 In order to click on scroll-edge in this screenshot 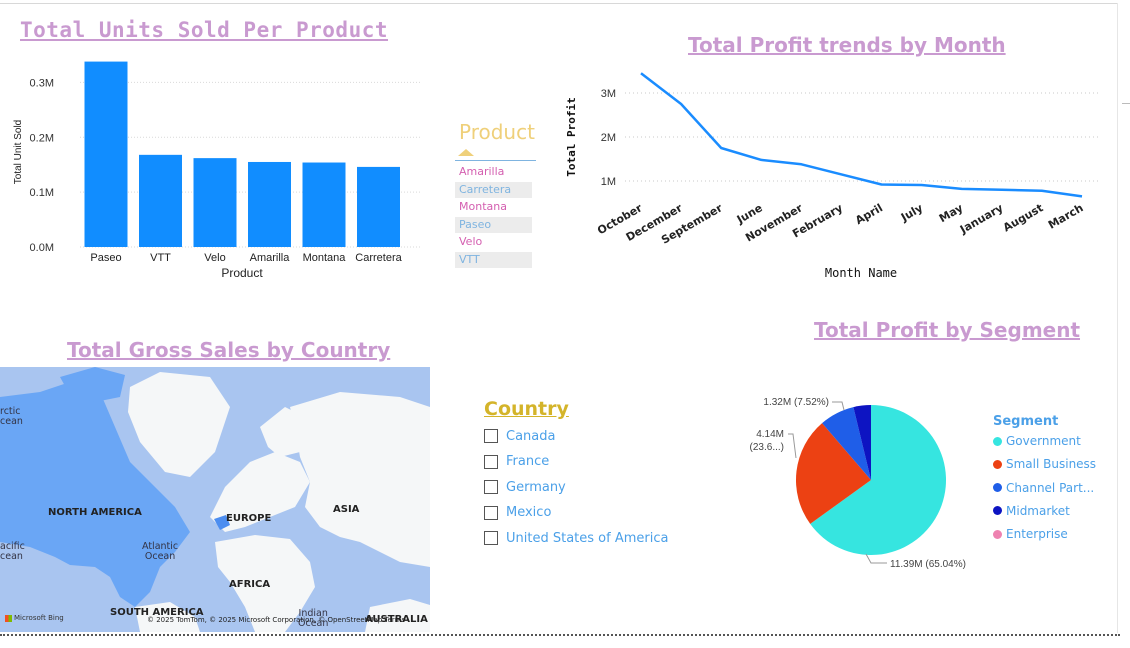, I will do `click(1126, 103)`.